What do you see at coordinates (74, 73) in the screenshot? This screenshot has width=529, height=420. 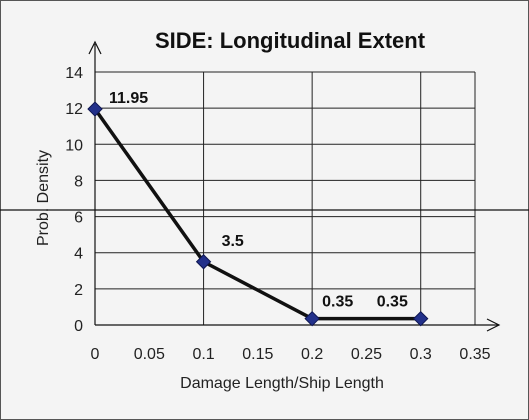 I see `y-tick-label: 14` at bounding box center [74, 73].